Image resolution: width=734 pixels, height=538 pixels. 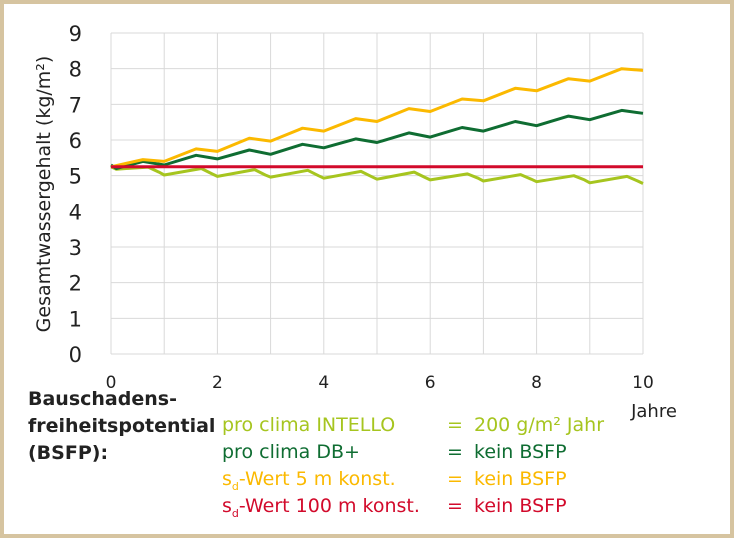 I want to click on x-tick-label: 0, so click(x=111, y=383).